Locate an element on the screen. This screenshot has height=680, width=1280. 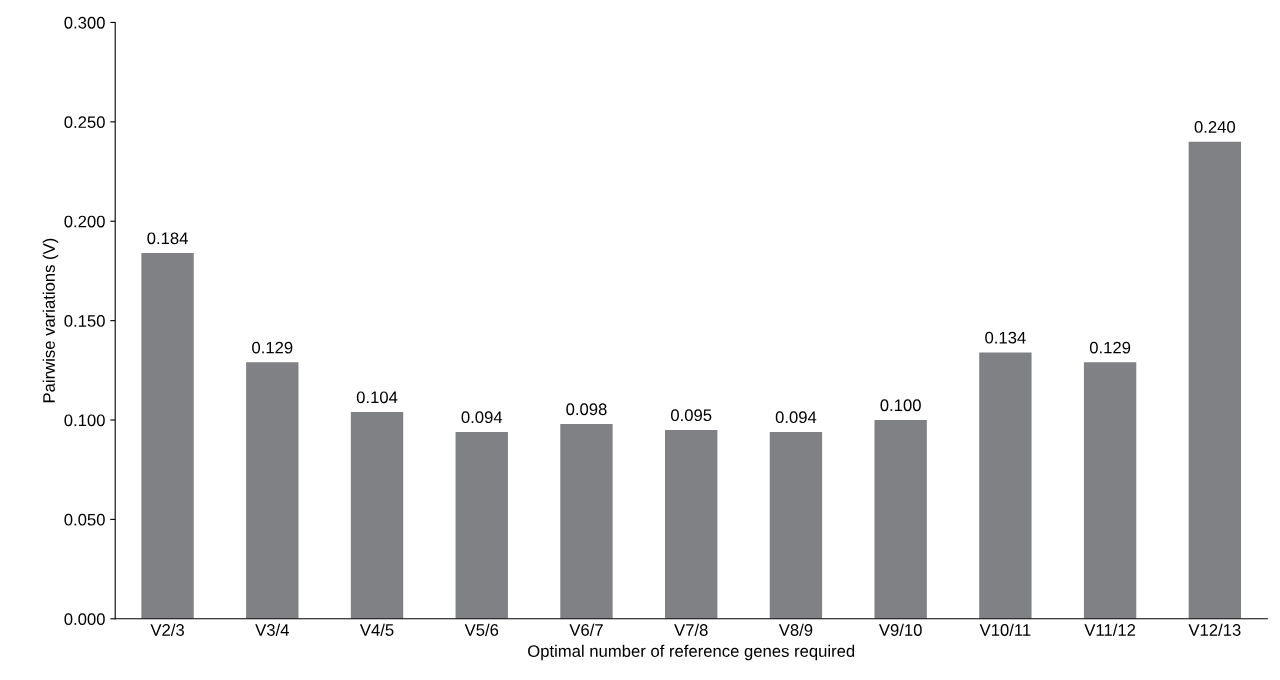
x-axis-title: Optimal number of reference genes required is located at coordinates (691, 652).